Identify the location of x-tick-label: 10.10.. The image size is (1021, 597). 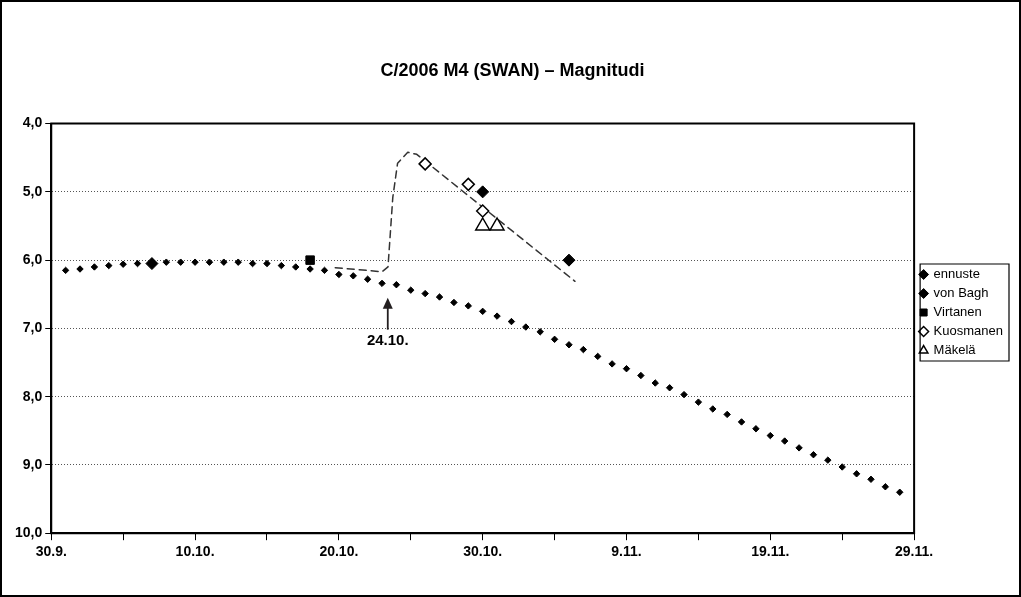
(195, 551).